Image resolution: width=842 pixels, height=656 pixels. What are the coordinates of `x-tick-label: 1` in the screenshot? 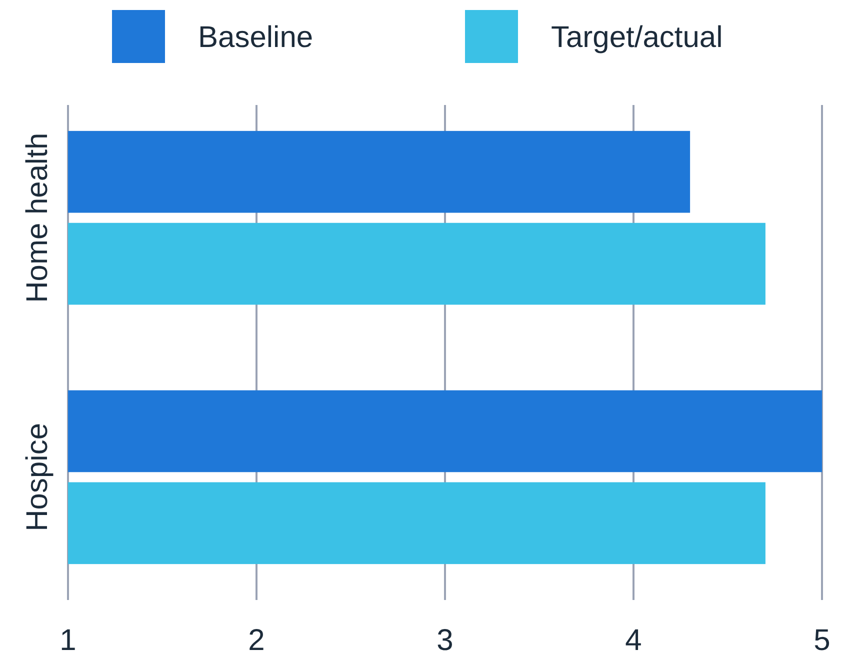 It's located at (68, 640).